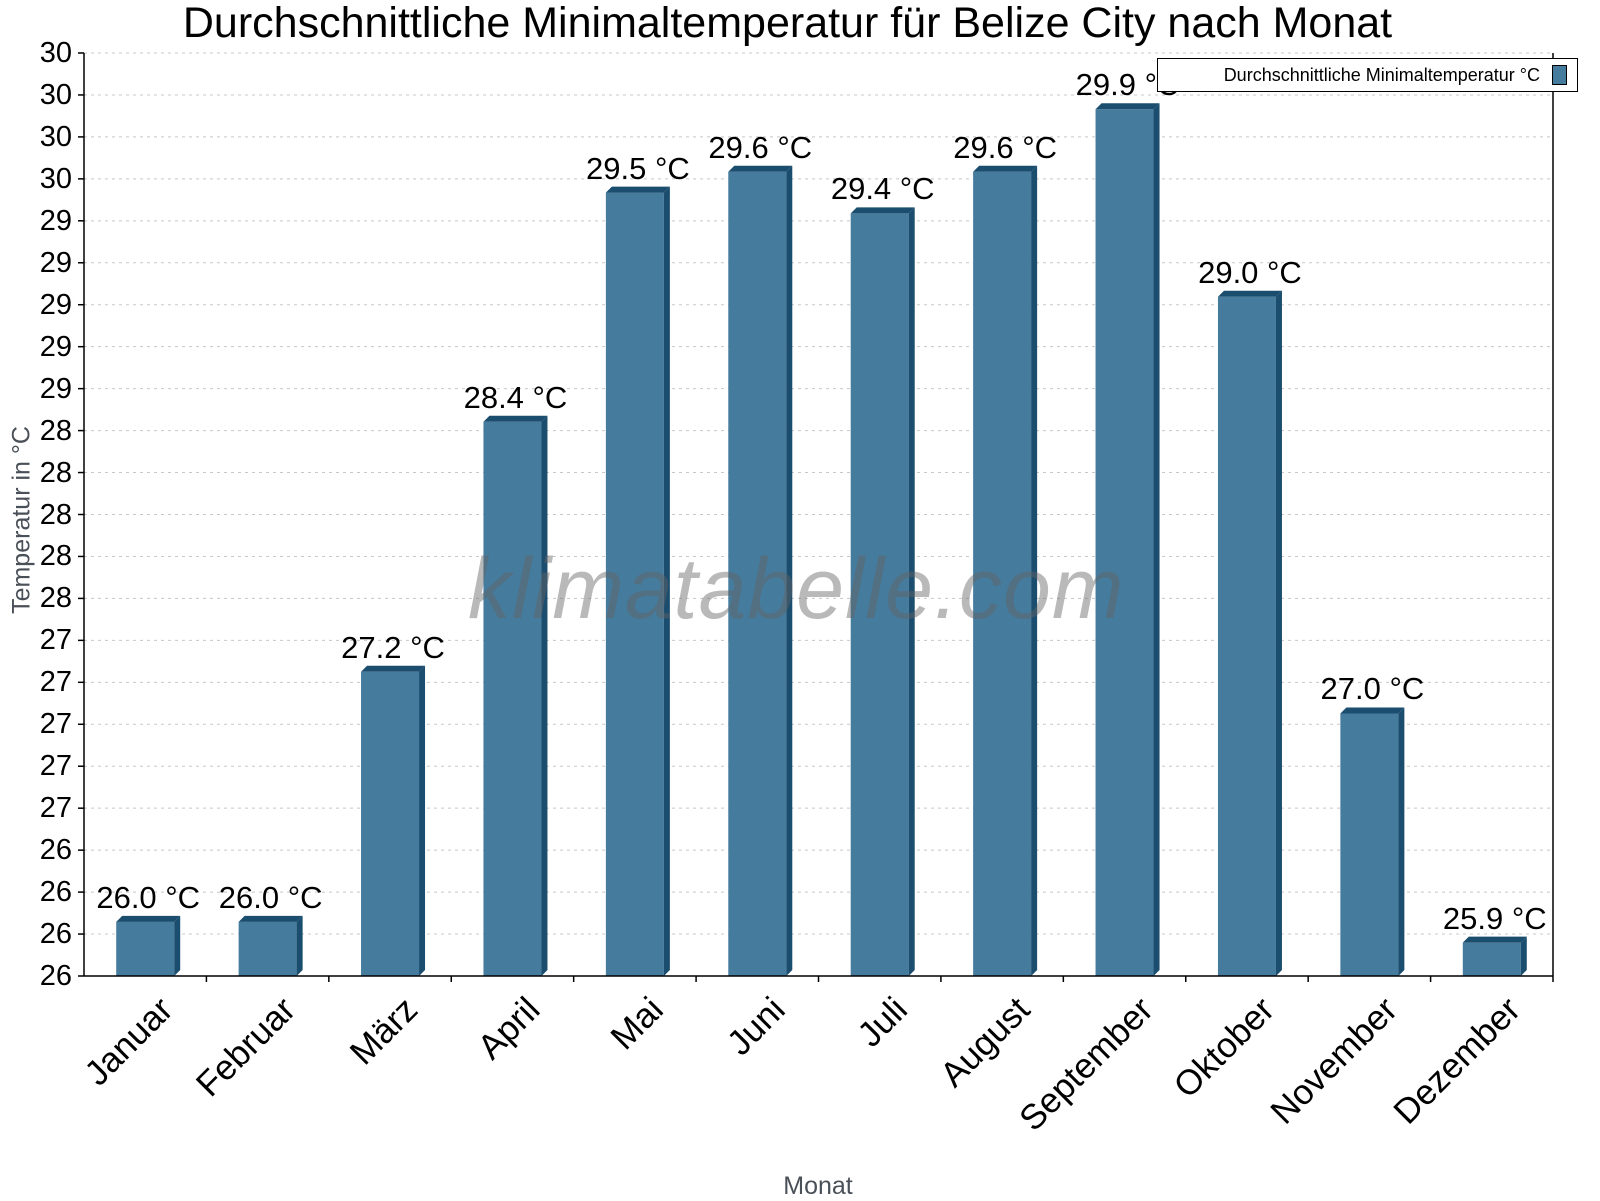 This screenshot has height=1201, width=1600. I want to click on bar-value-label: 29.0 °C, so click(1250, 272).